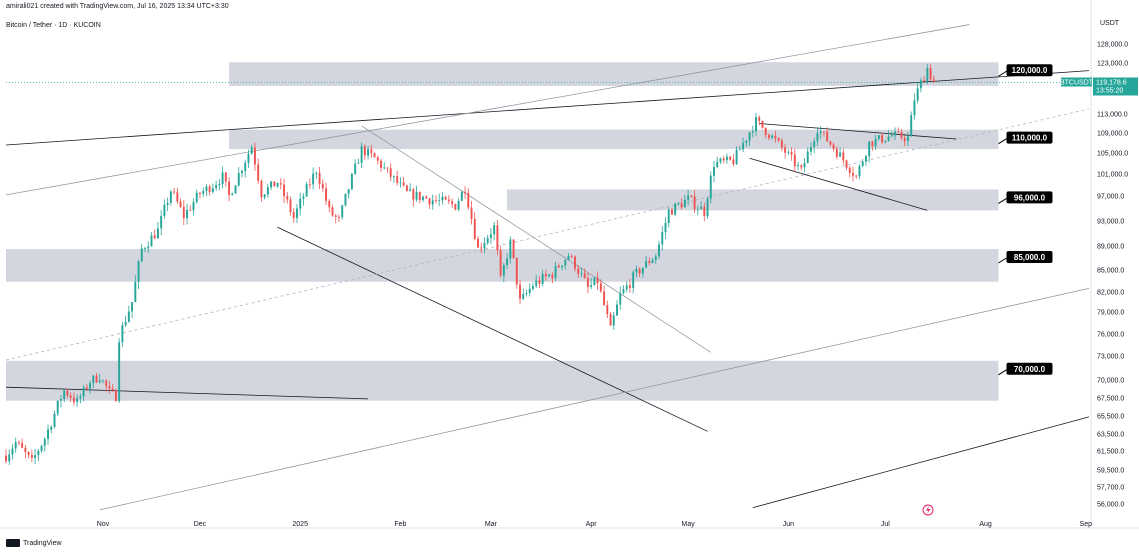 The width and height of the screenshot is (1139, 552). What do you see at coordinates (1025, 257) in the screenshot?
I see `zone-label-3: 85,000.0` at bounding box center [1025, 257].